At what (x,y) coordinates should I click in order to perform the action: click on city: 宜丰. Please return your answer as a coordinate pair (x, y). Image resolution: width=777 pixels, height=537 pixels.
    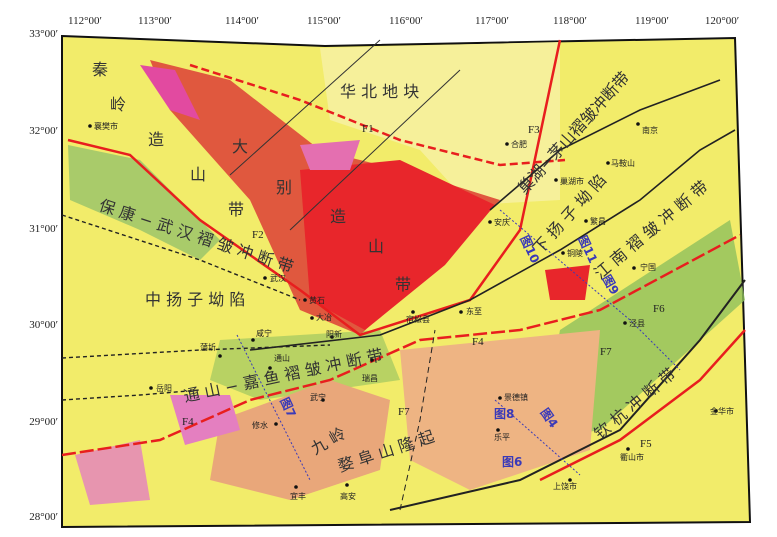
    Looking at the image, I should click on (298, 493).